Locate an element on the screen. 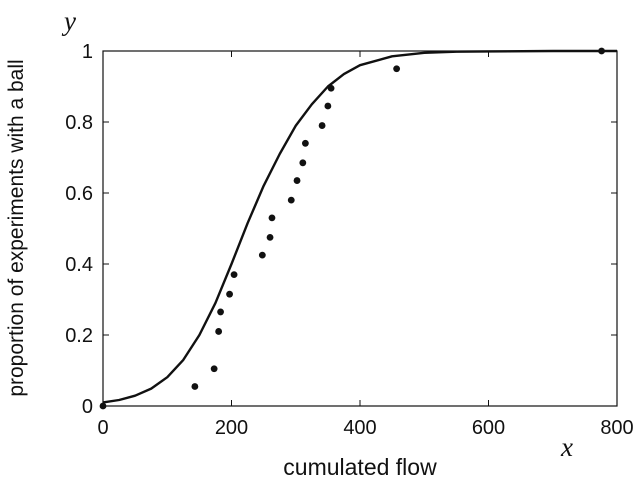  y-tick-label: 0.4 is located at coordinates (79, 265).